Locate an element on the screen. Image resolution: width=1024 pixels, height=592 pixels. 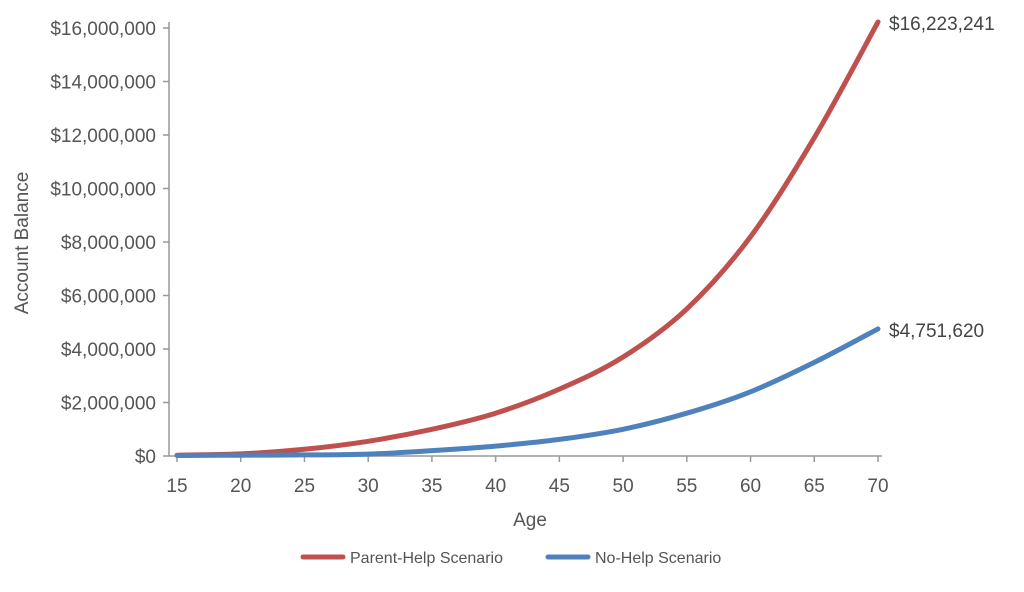
y-axis-title: Account Balance is located at coordinates (22, 243).